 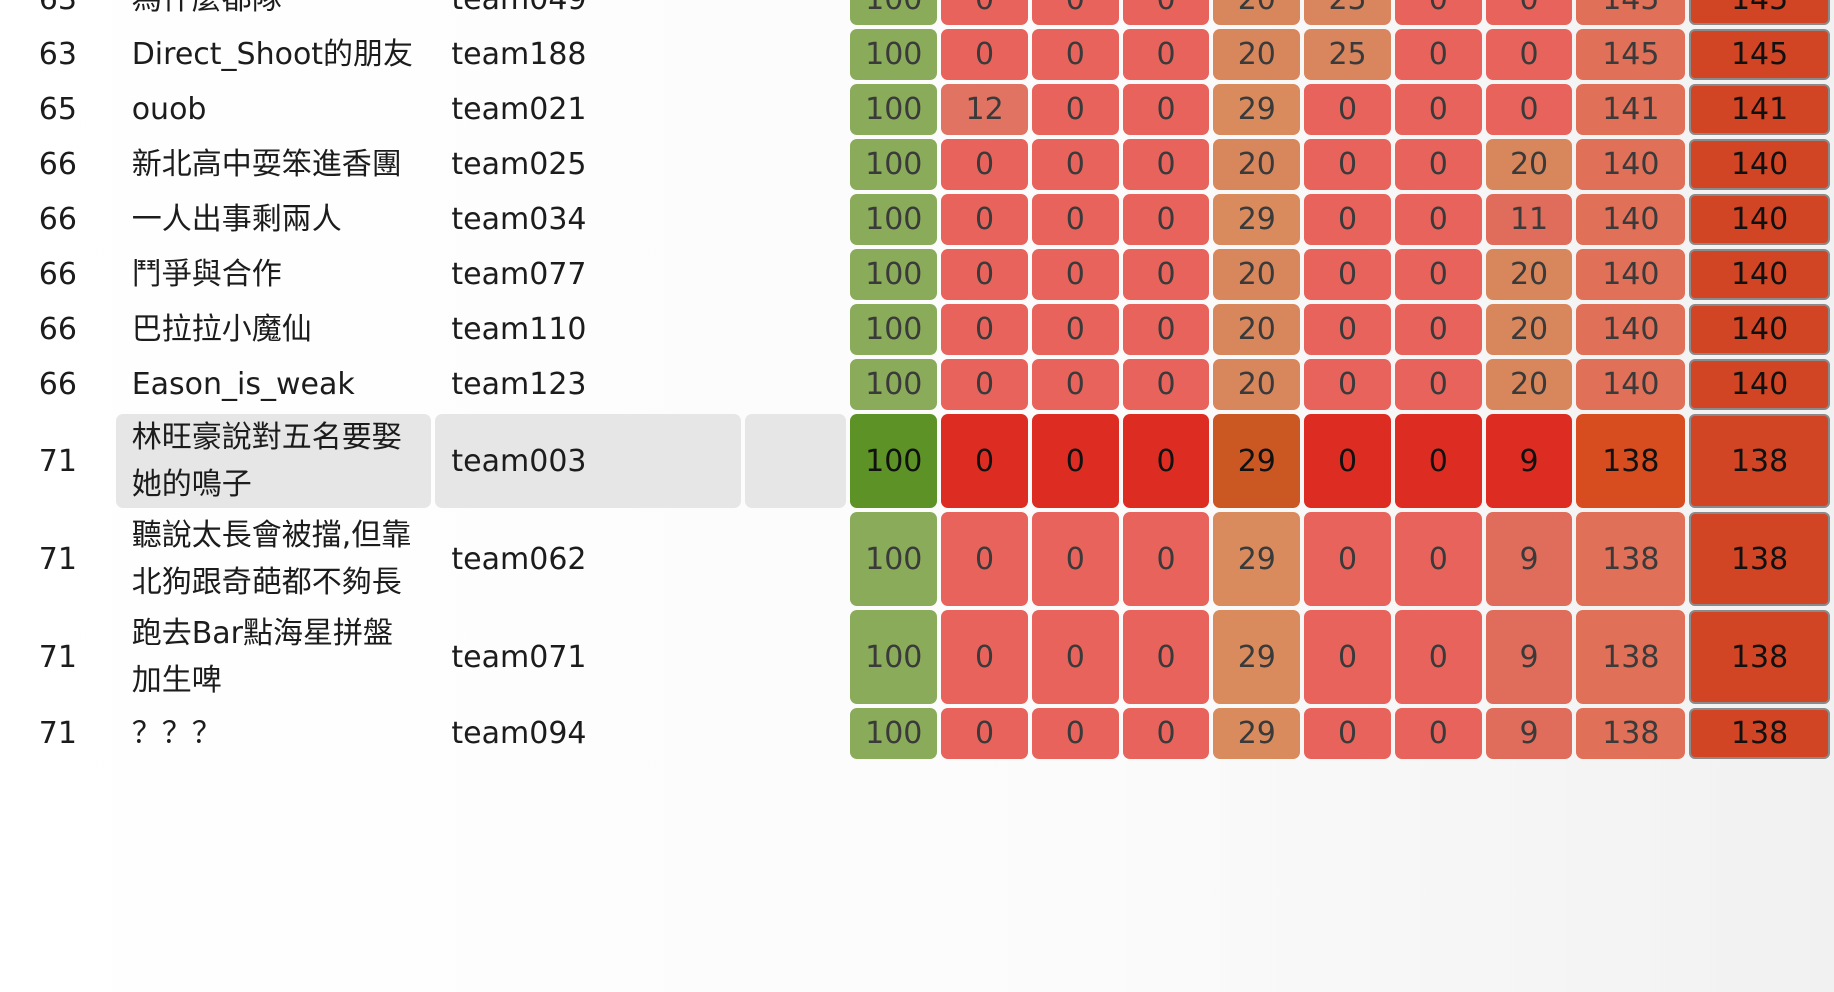 What do you see at coordinates (519, 384) in the screenshot?
I see `team-id-cell: team123` at bounding box center [519, 384].